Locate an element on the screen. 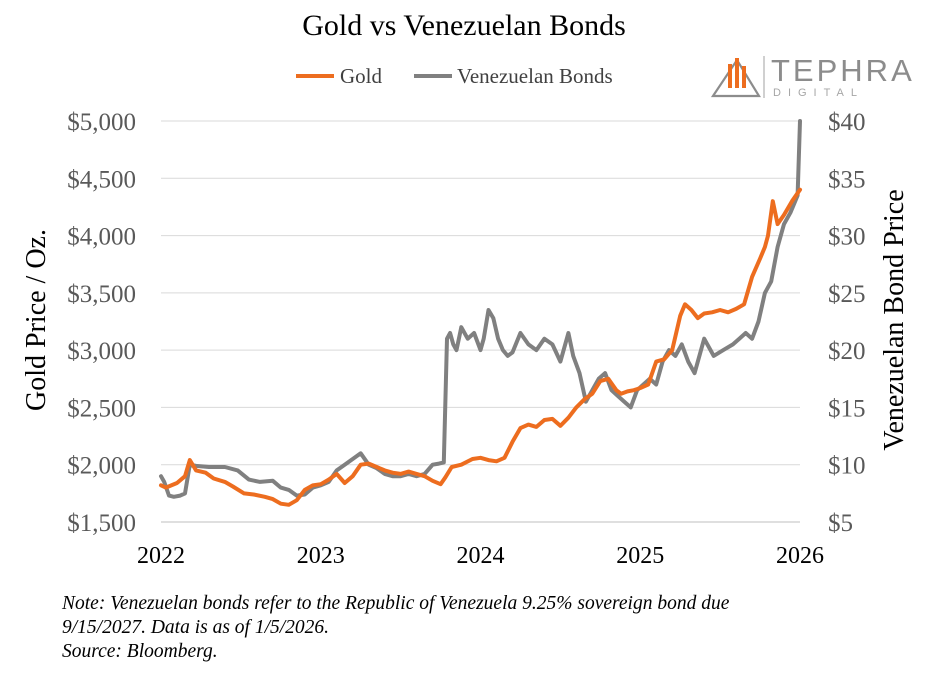 The height and width of the screenshot is (677, 929). left-axis-label: Gold Price / Oz. is located at coordinates (36, 320).